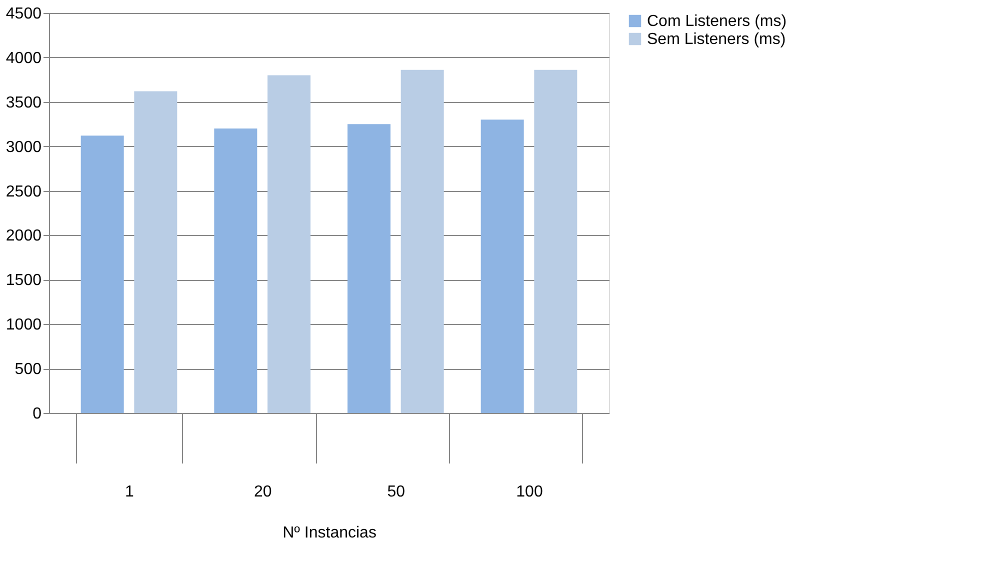 Image resolution: width=995 pixels, height=583 pixels. What do you see at coordinates (24, 236) in the screenshot?
I see `y-tick-label: 2000` at bounding box center [24, 236].